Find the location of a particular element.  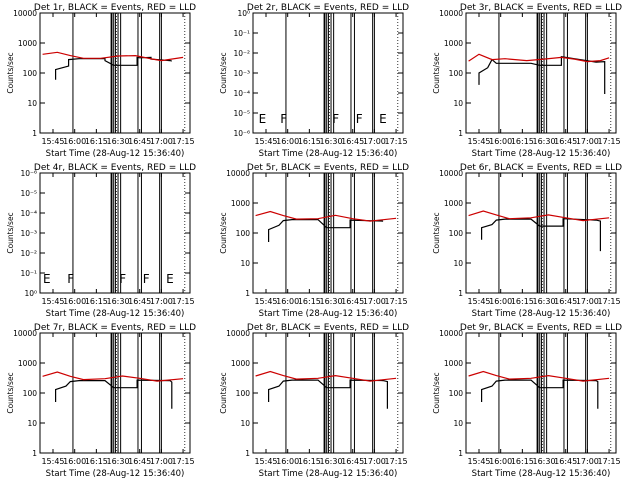

y-tick-label: 10⁻⁴ is located at coordinates (28, 213).